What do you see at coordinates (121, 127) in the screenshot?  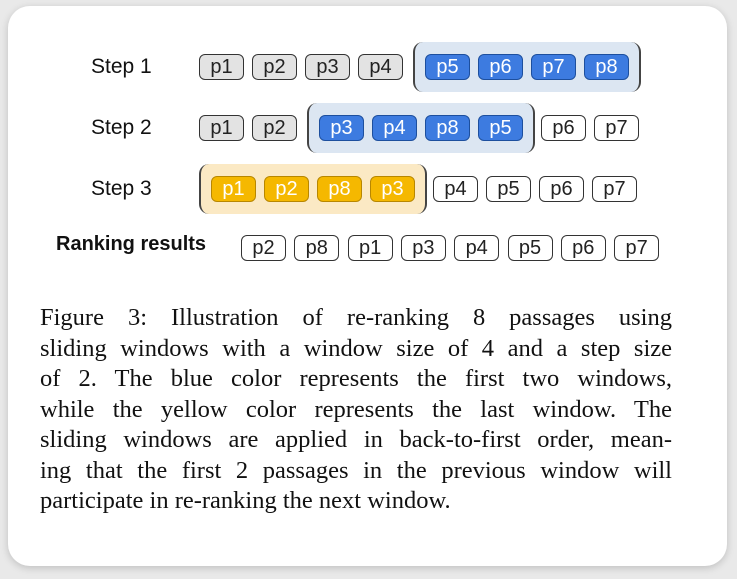 I see `step-label: Step 2` at bounding box center [121, 127].